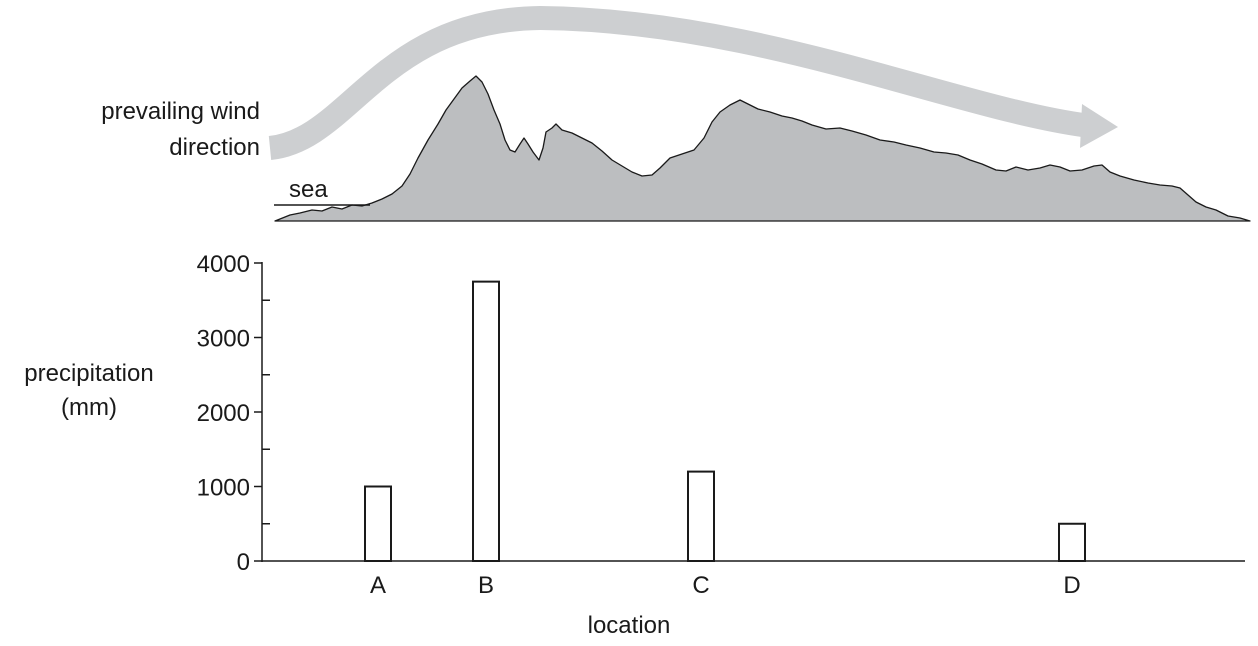 Image resolution: width=1258 pixels, height=646 pixels. I want to click on x-axis-label: location, so click(629, 625).